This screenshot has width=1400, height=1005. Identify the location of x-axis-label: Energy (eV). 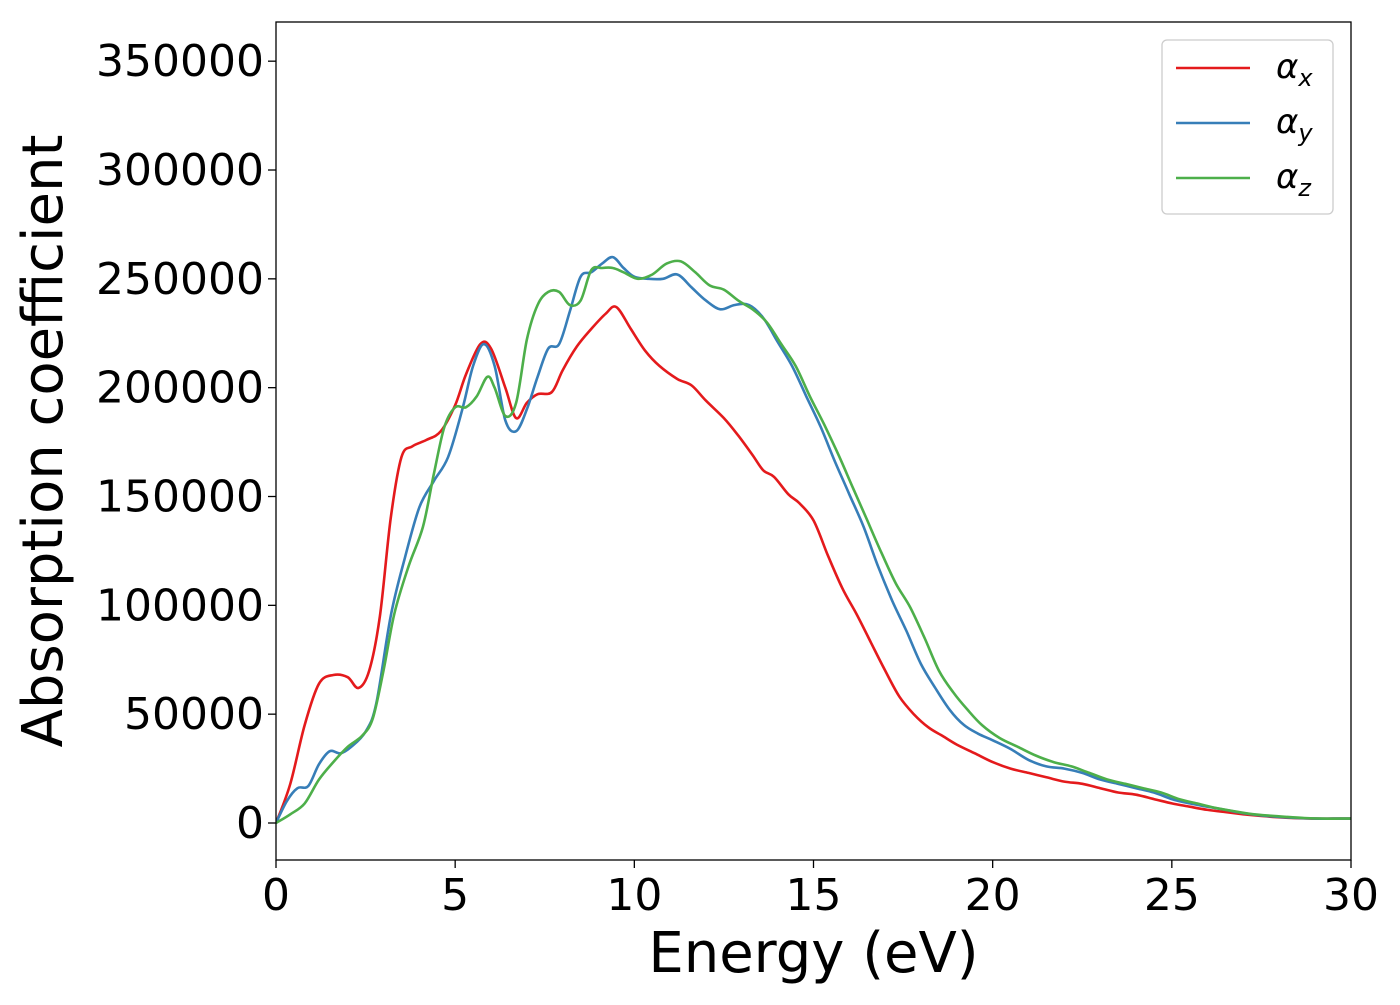
(813, 953).